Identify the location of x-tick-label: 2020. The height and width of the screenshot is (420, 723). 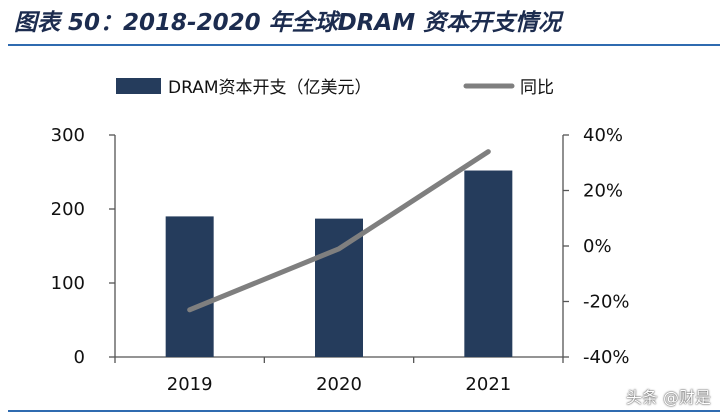
(339, 384).